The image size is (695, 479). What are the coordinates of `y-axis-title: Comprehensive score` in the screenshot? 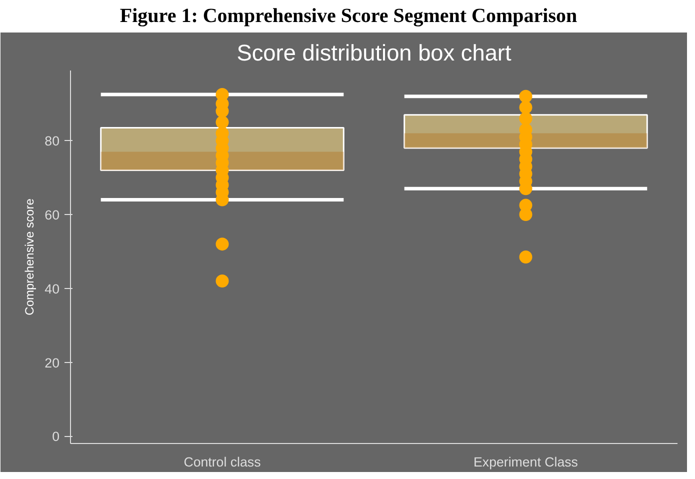 It's located at (29, 257).